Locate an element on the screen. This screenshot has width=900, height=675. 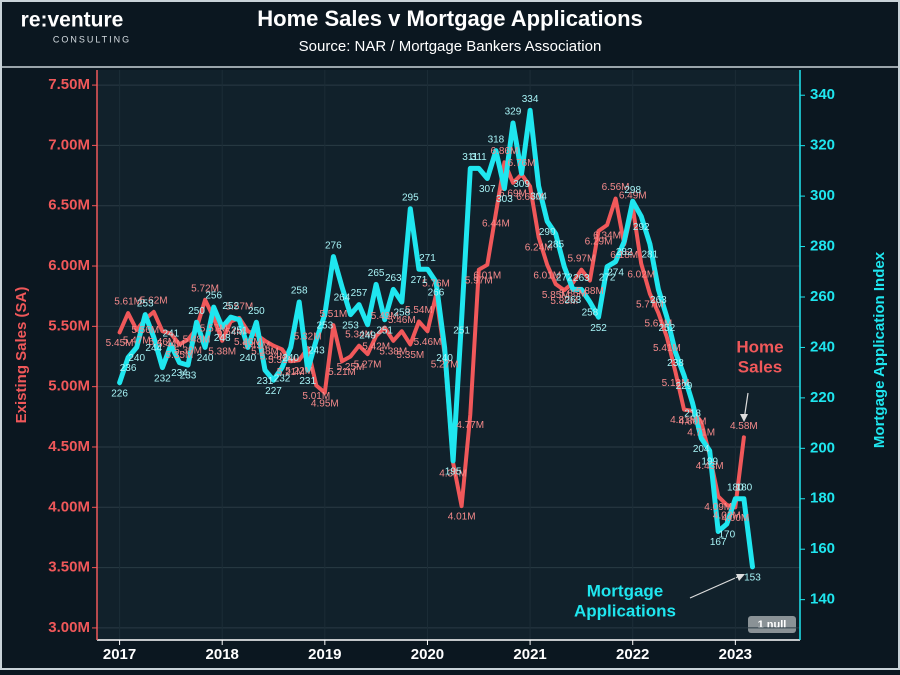
data-label: 6.34M is located at coordinates (607, 236).